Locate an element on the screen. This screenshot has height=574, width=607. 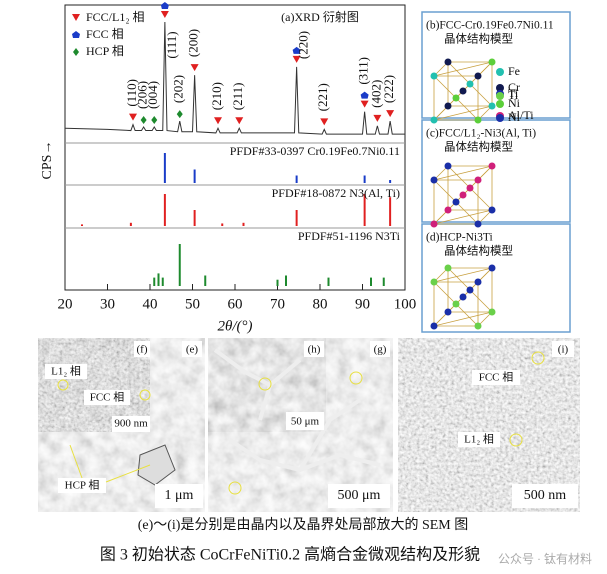
x-tick-label: 30 is located at coordinates (107, 304).